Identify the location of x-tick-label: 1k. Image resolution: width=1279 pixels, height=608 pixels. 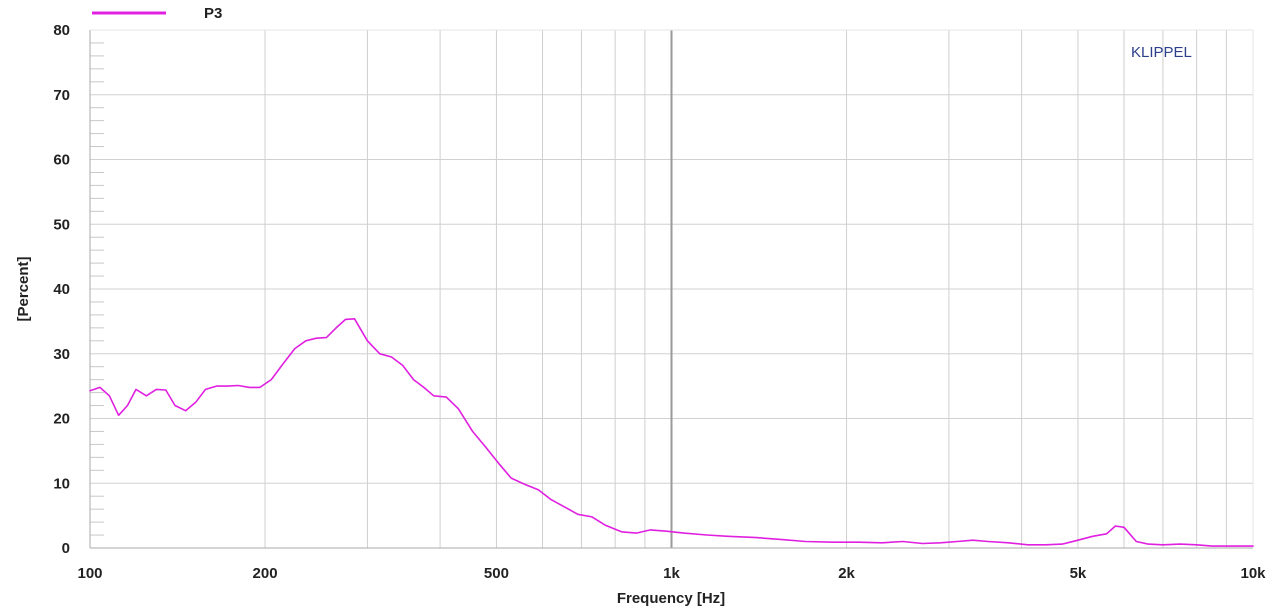
(671, 573).